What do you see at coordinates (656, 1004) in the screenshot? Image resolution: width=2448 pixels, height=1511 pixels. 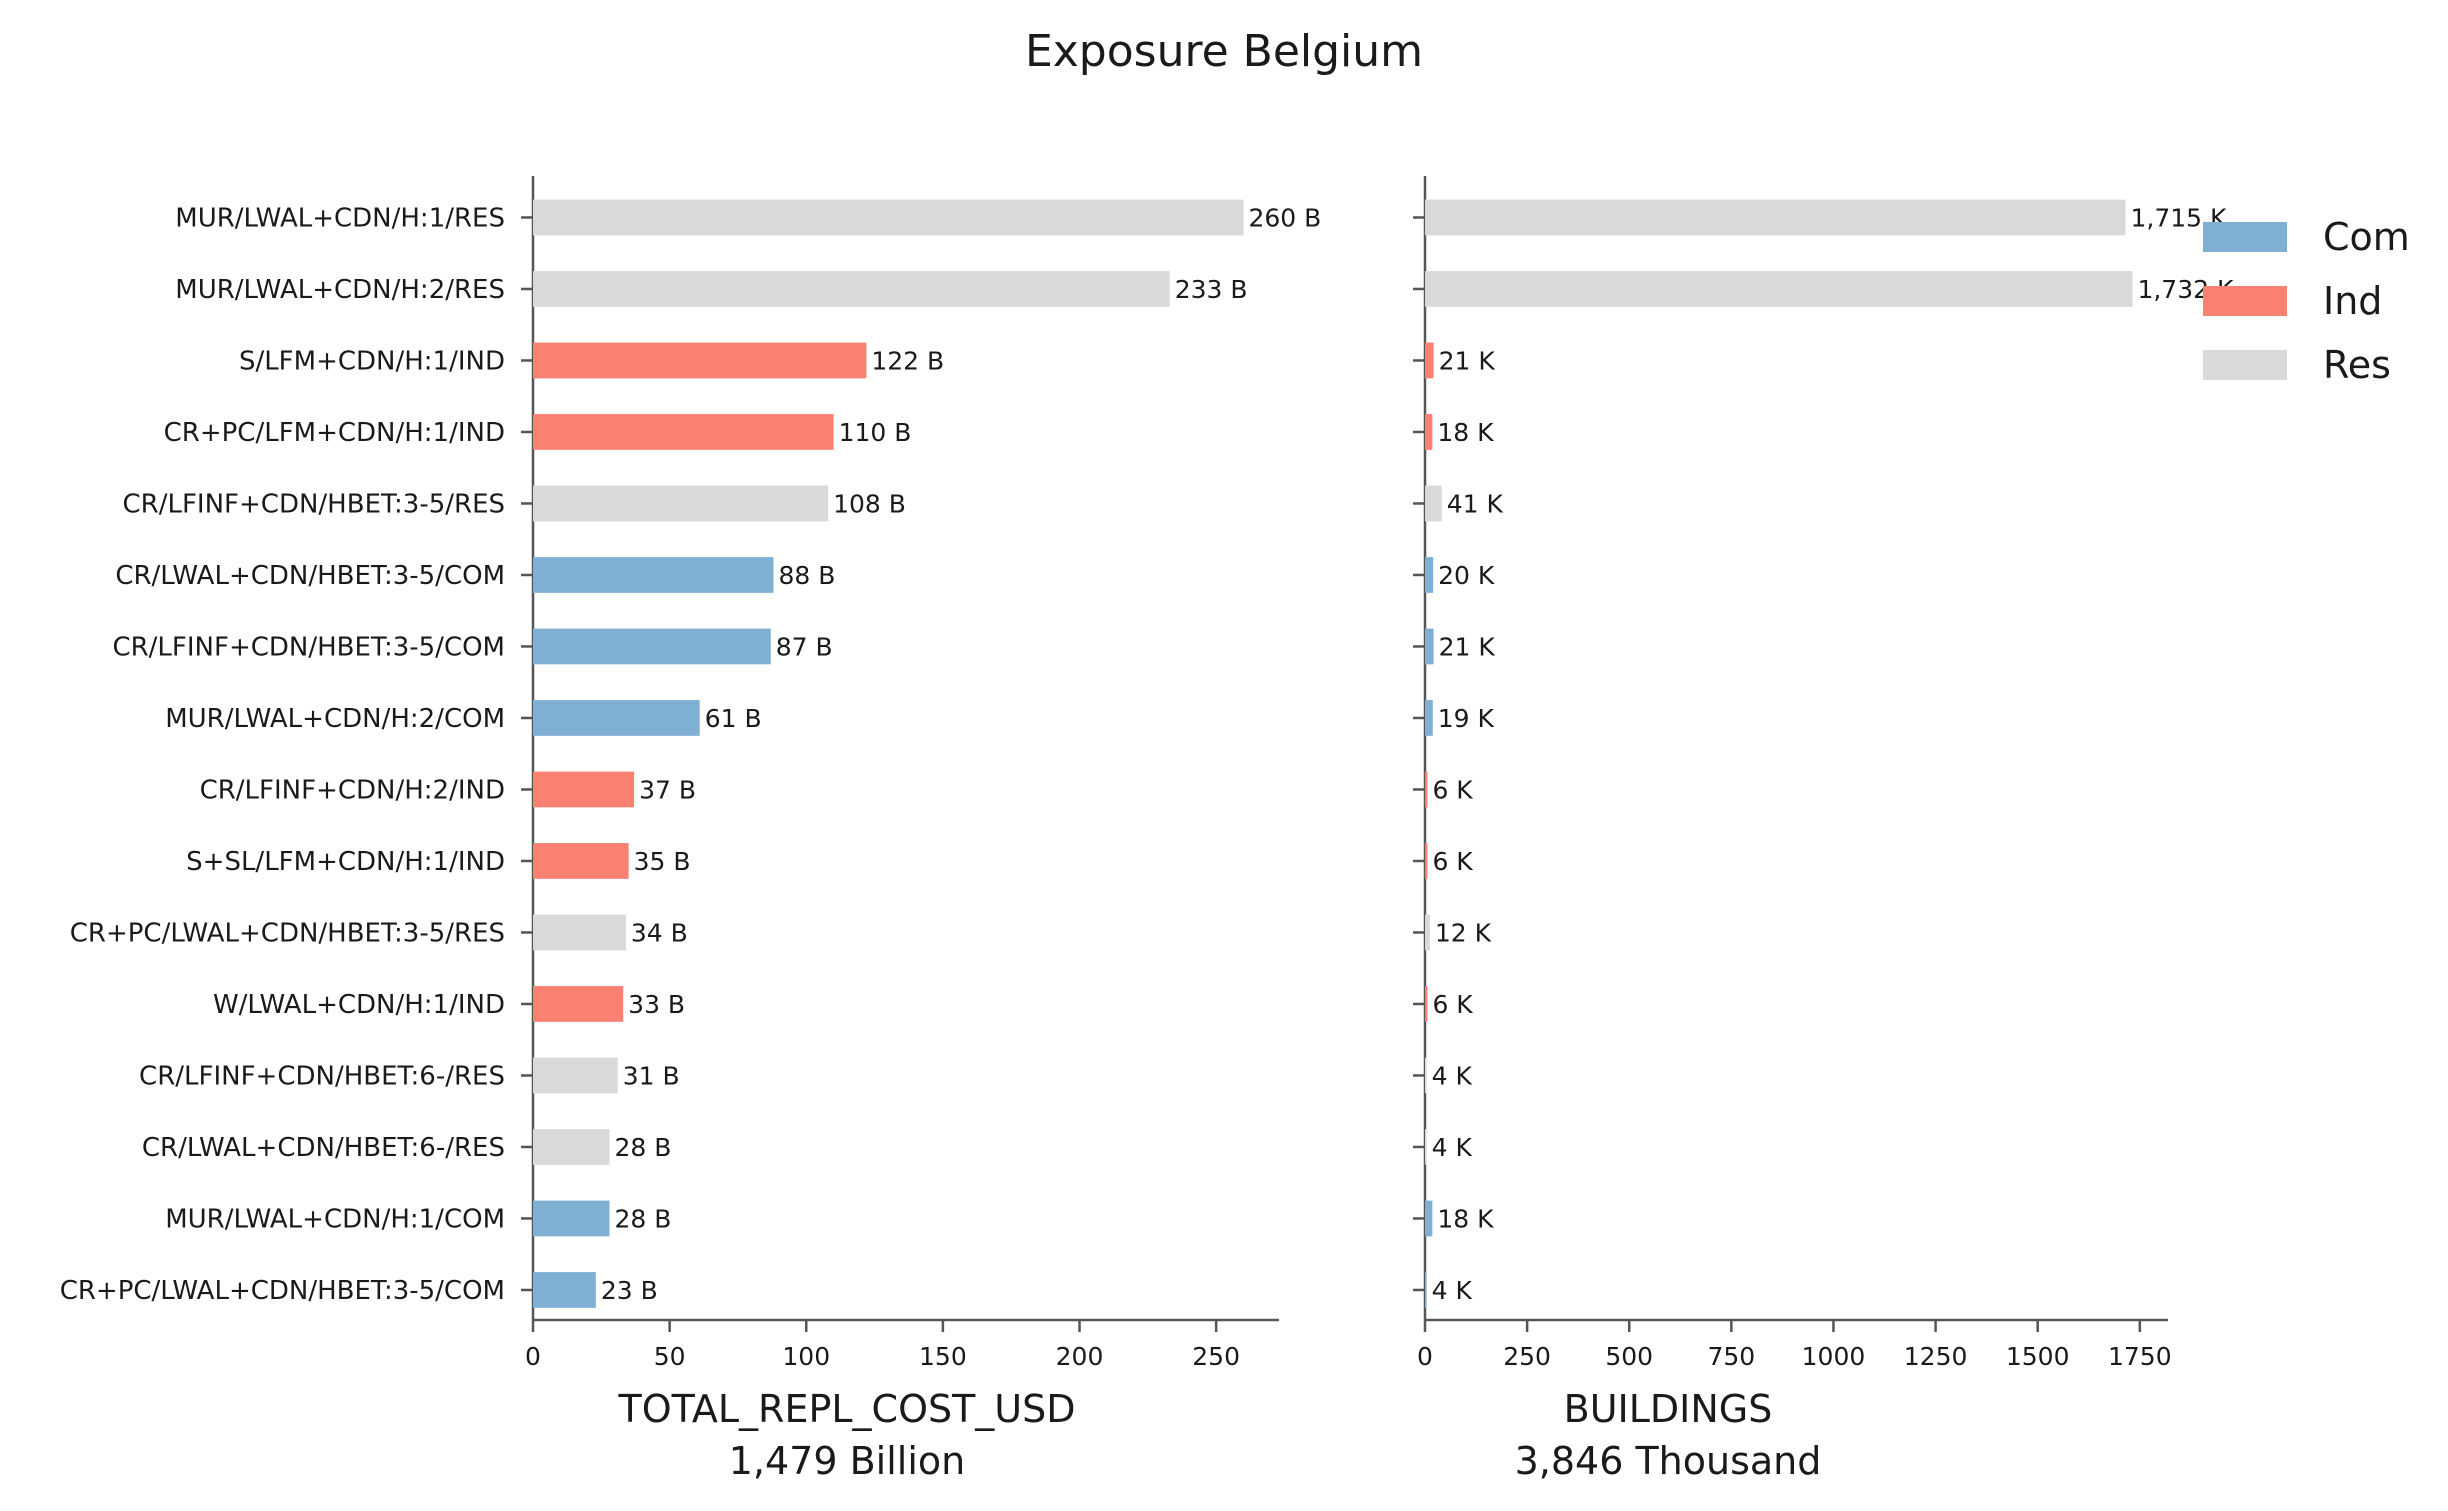 I see `bar-value-label: 33 B` at bounding box center [656, 1004].